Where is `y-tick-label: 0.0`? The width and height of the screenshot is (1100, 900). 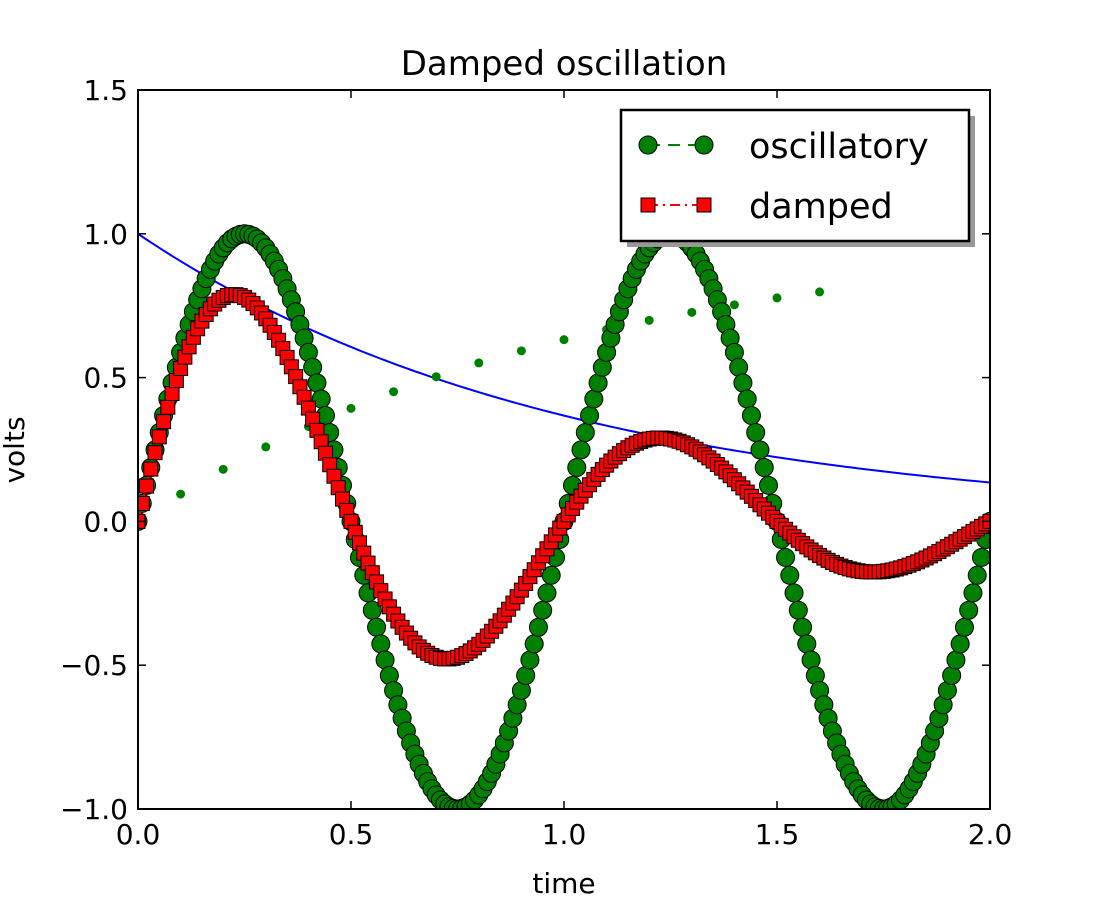
y-tick-label: 0.0 is located at coordinates (105, 521).